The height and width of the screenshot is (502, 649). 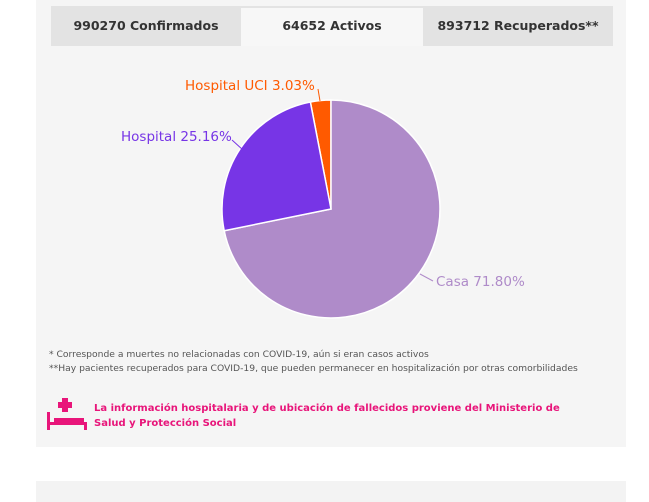 What do you see at coordinates (276, 166) in the screenshot?
I see `slice-hospital` at bounding box center [276, 166].